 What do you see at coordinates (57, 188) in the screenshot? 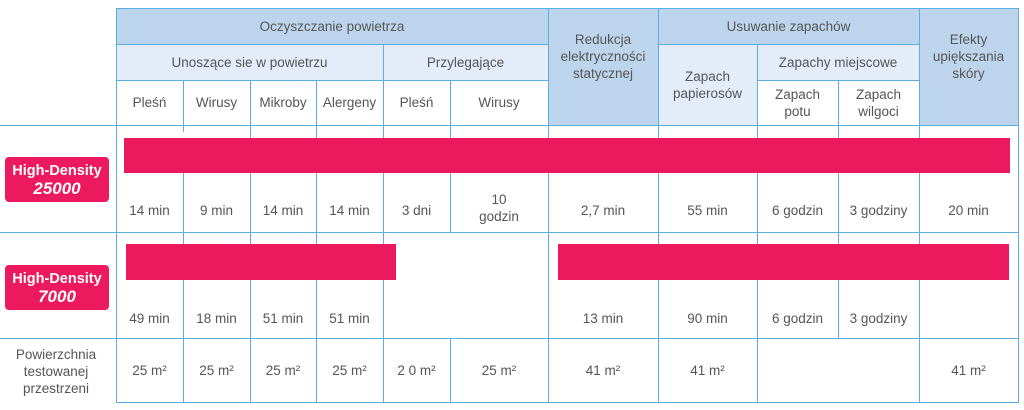
I see `badge-line2: 25000` at bounding box center [57, 188].